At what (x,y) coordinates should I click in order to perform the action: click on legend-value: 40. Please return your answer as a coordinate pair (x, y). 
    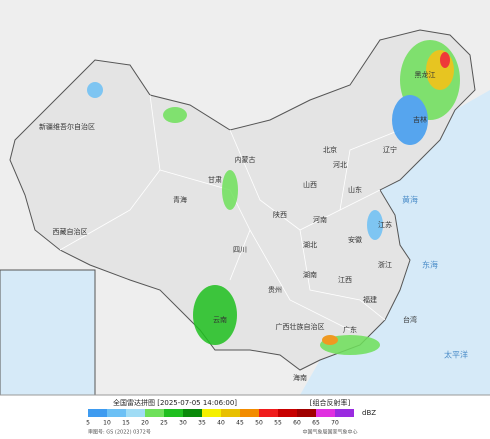
    Looking at the image, I should click on (221, 423).